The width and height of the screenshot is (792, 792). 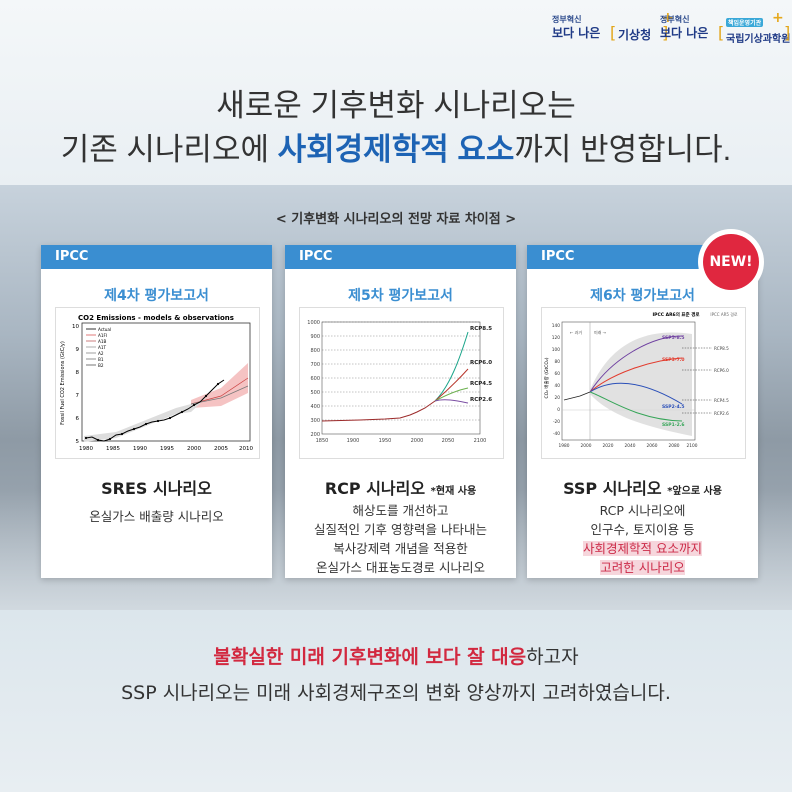 What do you see at coordinates (396, 657) in the screenshot?
I see `bottom-line1: 불확실한 미래 기후변화에 보다 잘 대응하고자` at bounding box center [396, 657].